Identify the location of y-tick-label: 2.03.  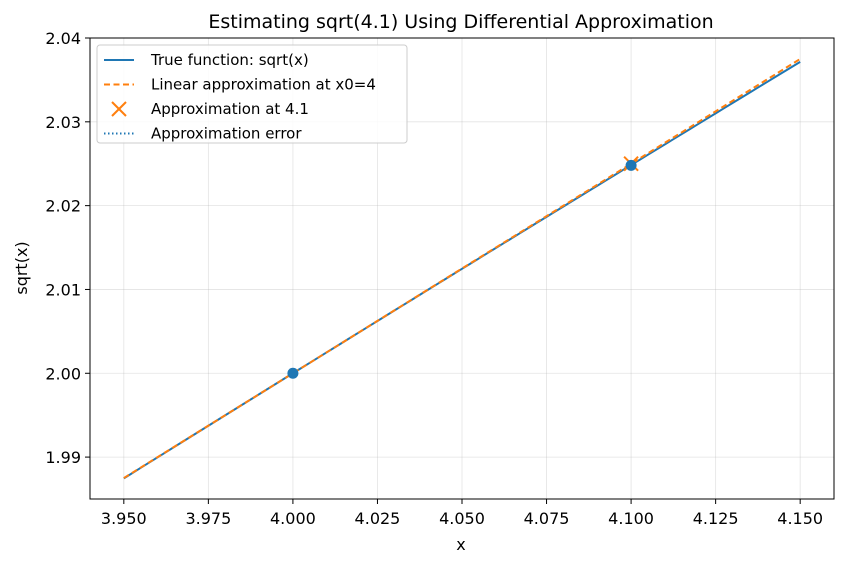
(63, 122).